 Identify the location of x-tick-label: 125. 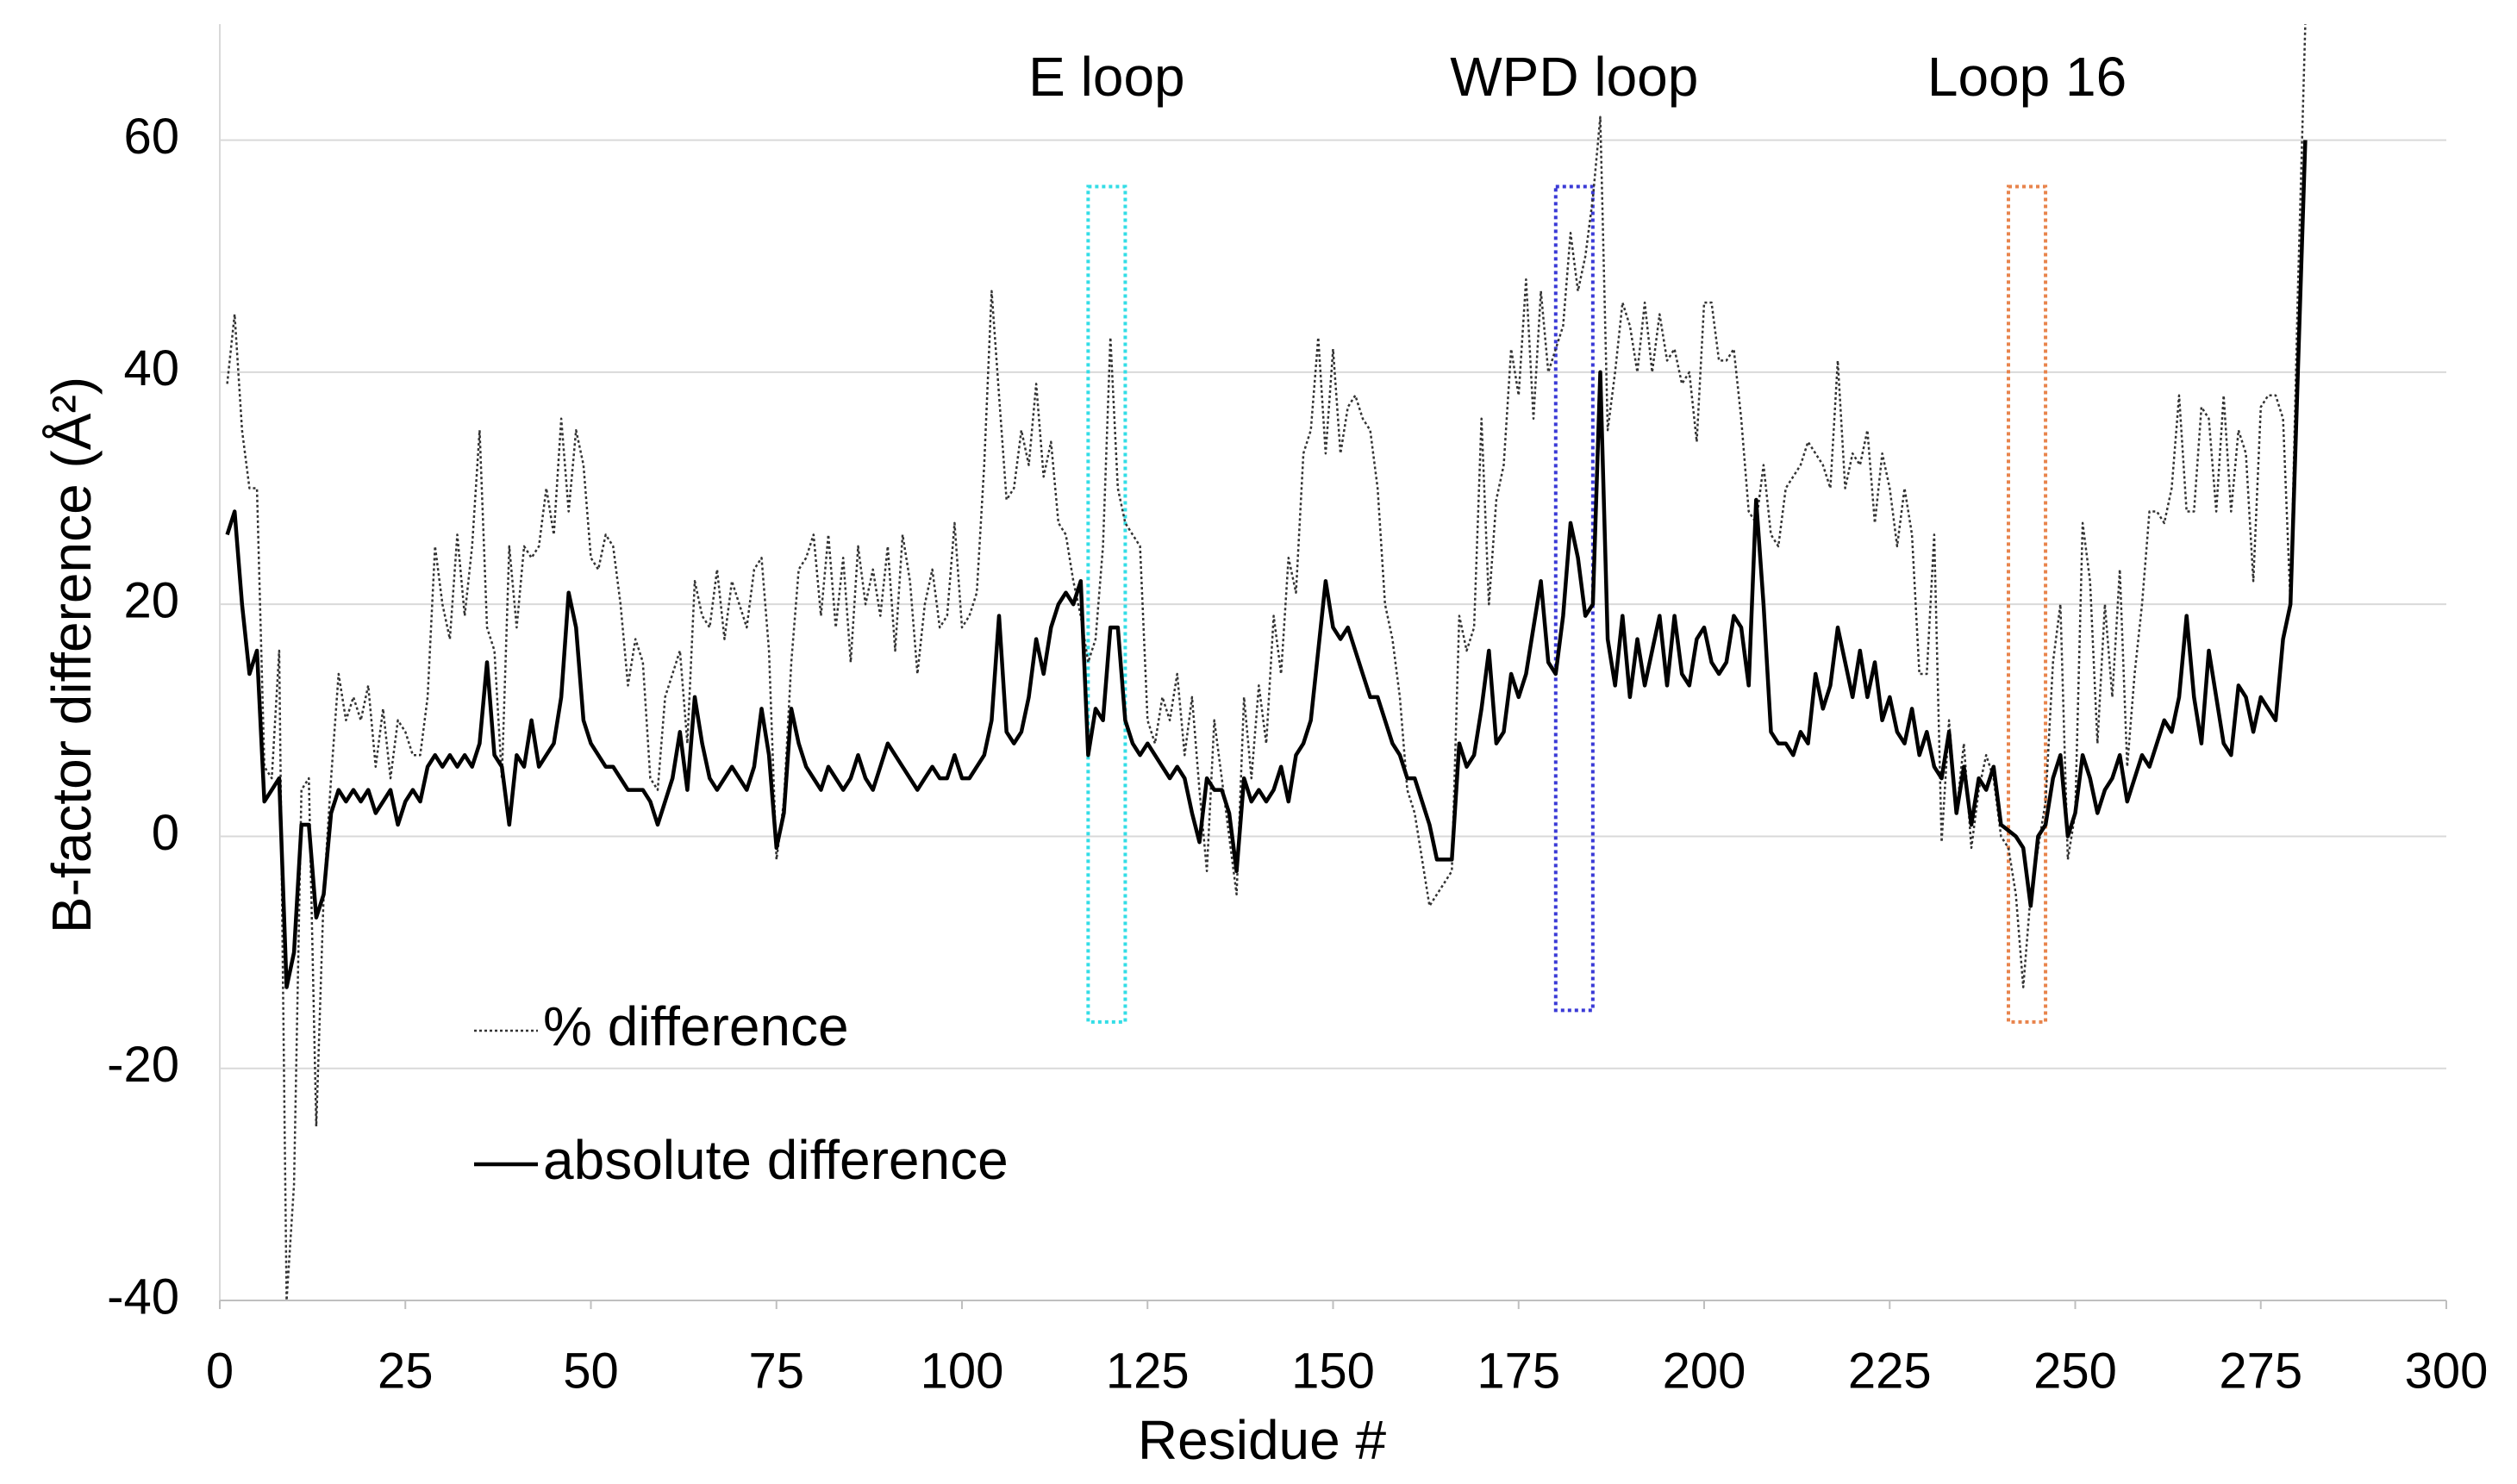
(1148, 1371).